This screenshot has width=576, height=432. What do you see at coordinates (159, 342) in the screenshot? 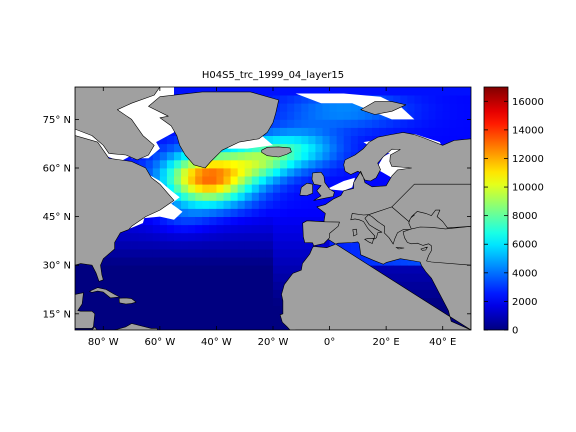
I see `lon-tick-label: 60° W` at bounding box center [159, 342].